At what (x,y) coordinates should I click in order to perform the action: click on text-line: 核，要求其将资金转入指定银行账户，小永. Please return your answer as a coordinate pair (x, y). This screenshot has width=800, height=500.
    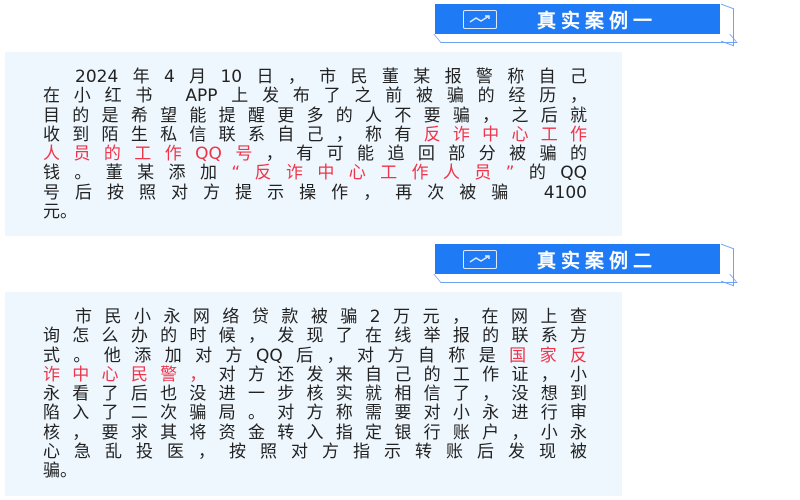
    Looking at the image, I should click on (315, 432).